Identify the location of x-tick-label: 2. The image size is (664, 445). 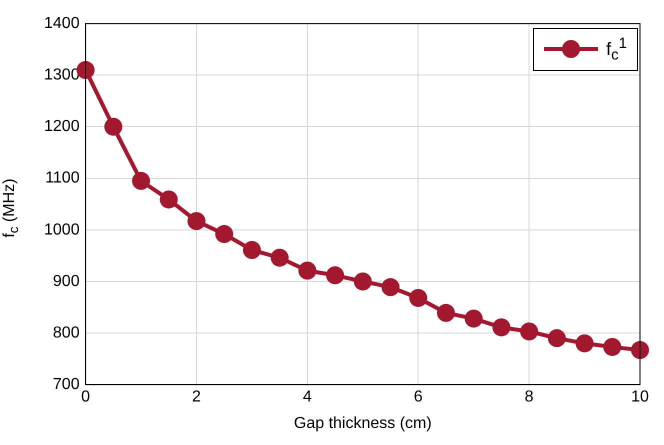
(197, 397).